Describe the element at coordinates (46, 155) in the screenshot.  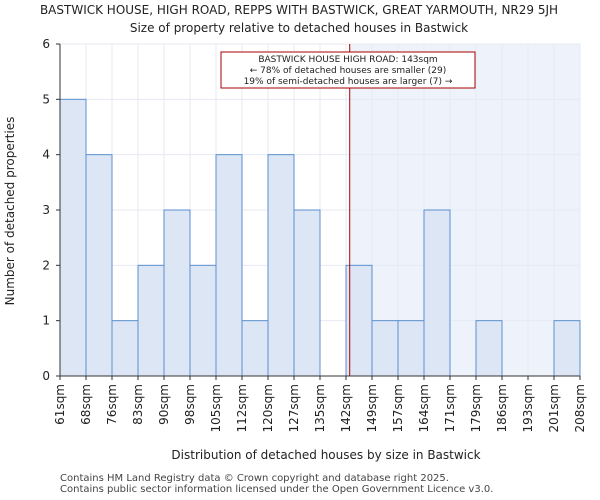
I see `y-tick-label: 4` at that location.